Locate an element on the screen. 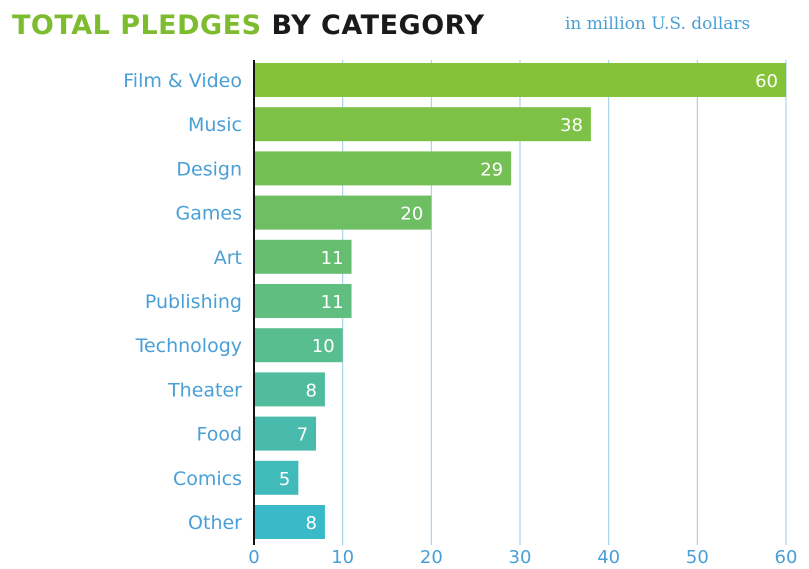 The height and width of the screenshot is (569, 809). category-label: Design is located at coordinates (209, 169).